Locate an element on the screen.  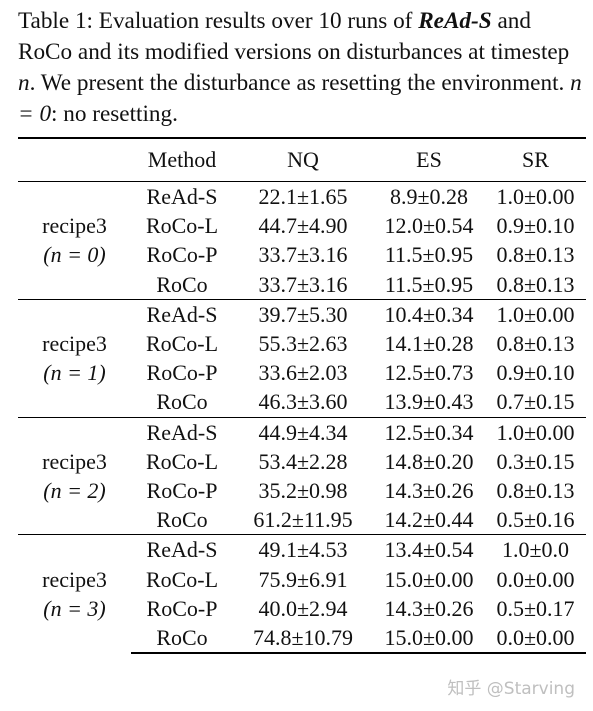
table-header: Method NQ ES SR is located at coordinates (302, 159).